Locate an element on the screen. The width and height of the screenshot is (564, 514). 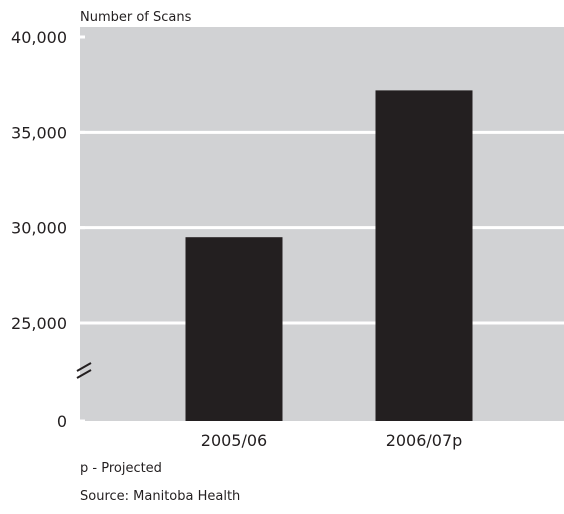
x-tick-label: 2006/07p is located at coordinates (424, 440).